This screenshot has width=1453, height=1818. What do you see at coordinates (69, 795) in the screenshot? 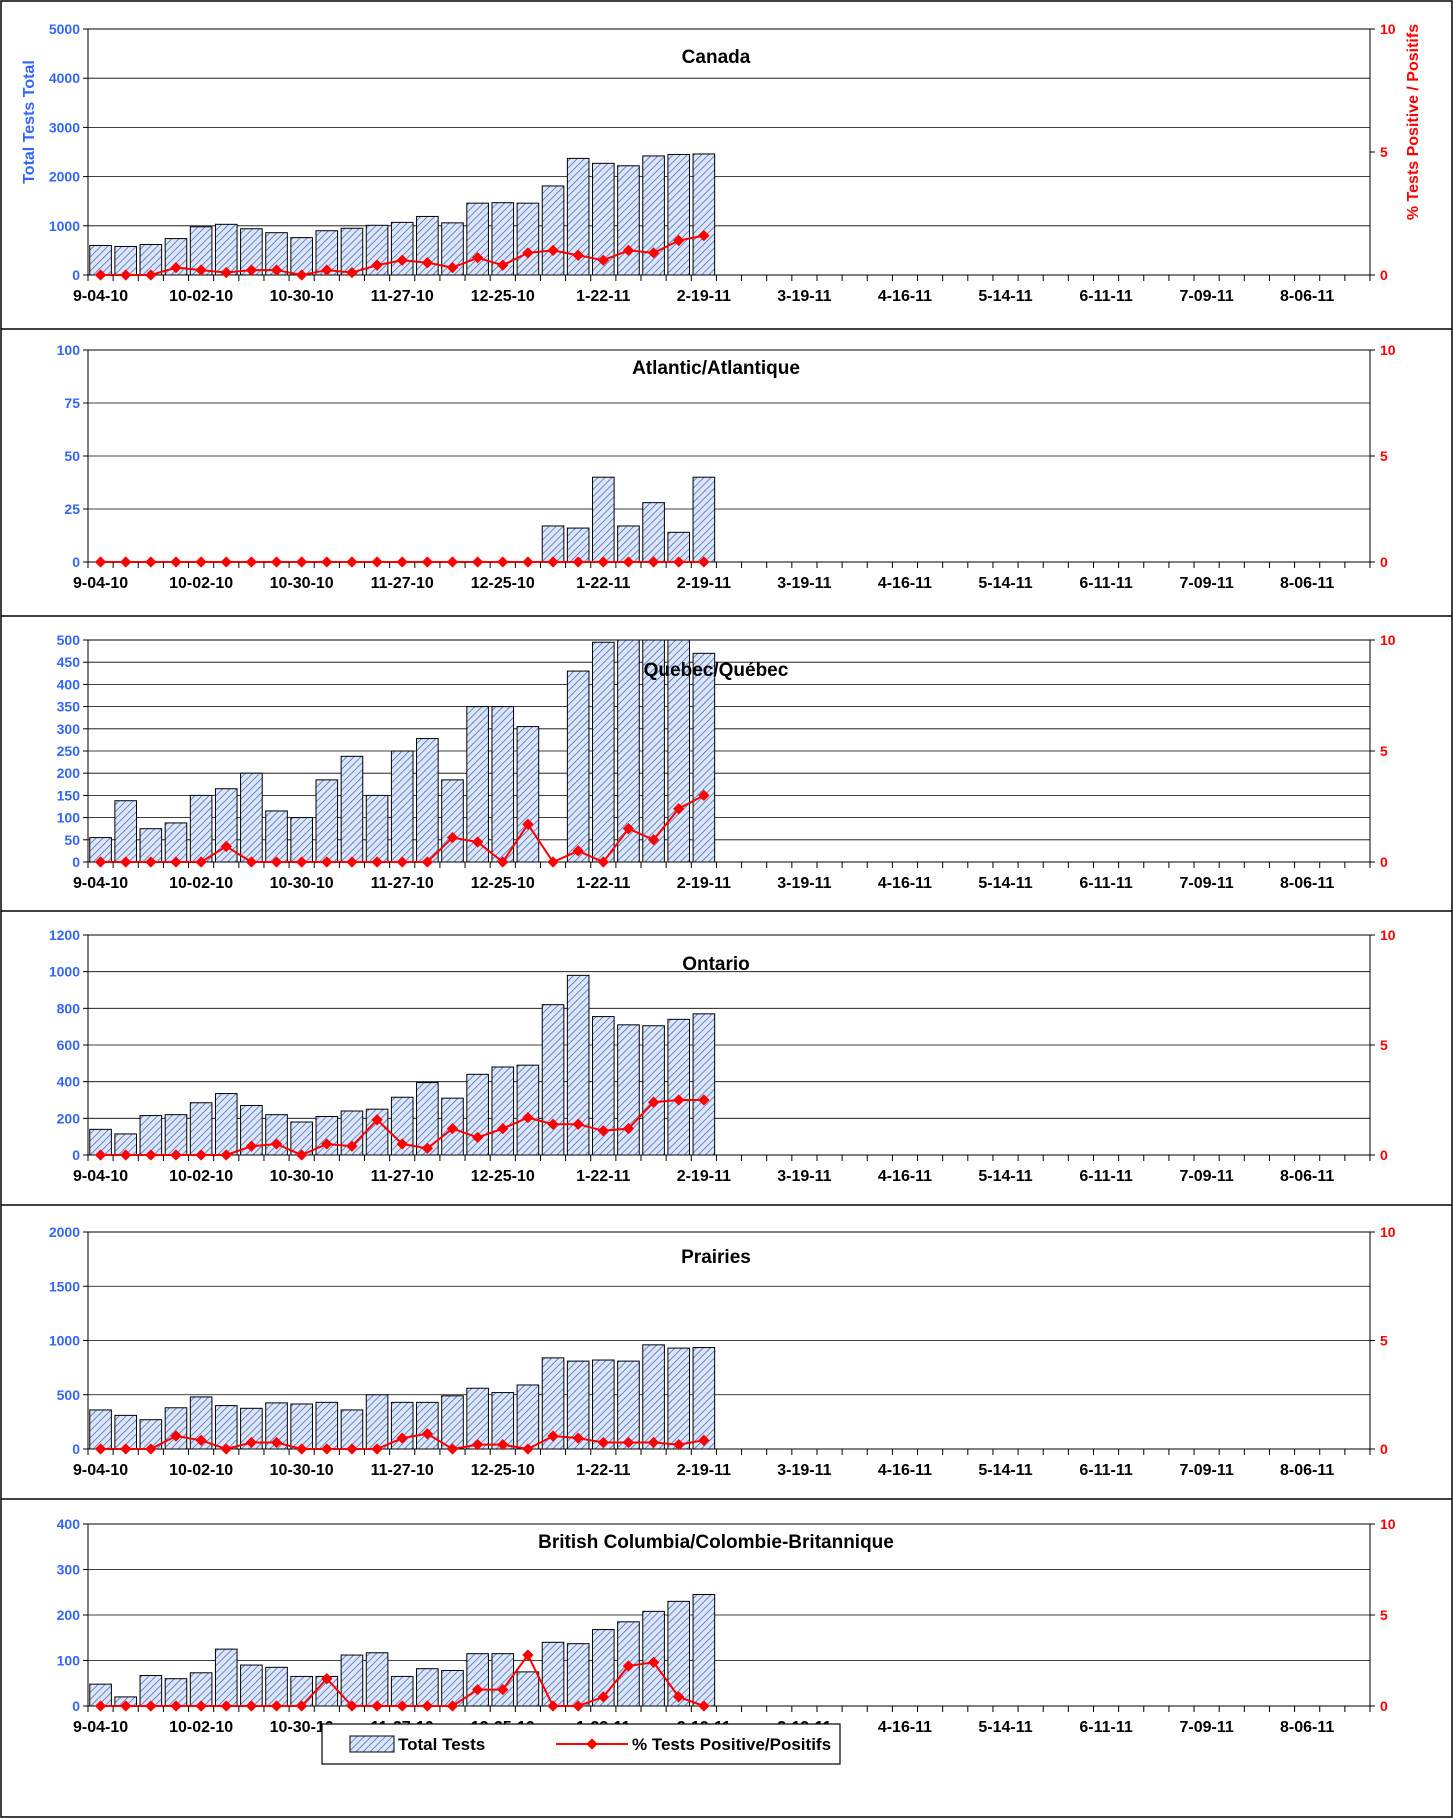
I see `y-tick-label: 150` at bounding box center [69, 795].